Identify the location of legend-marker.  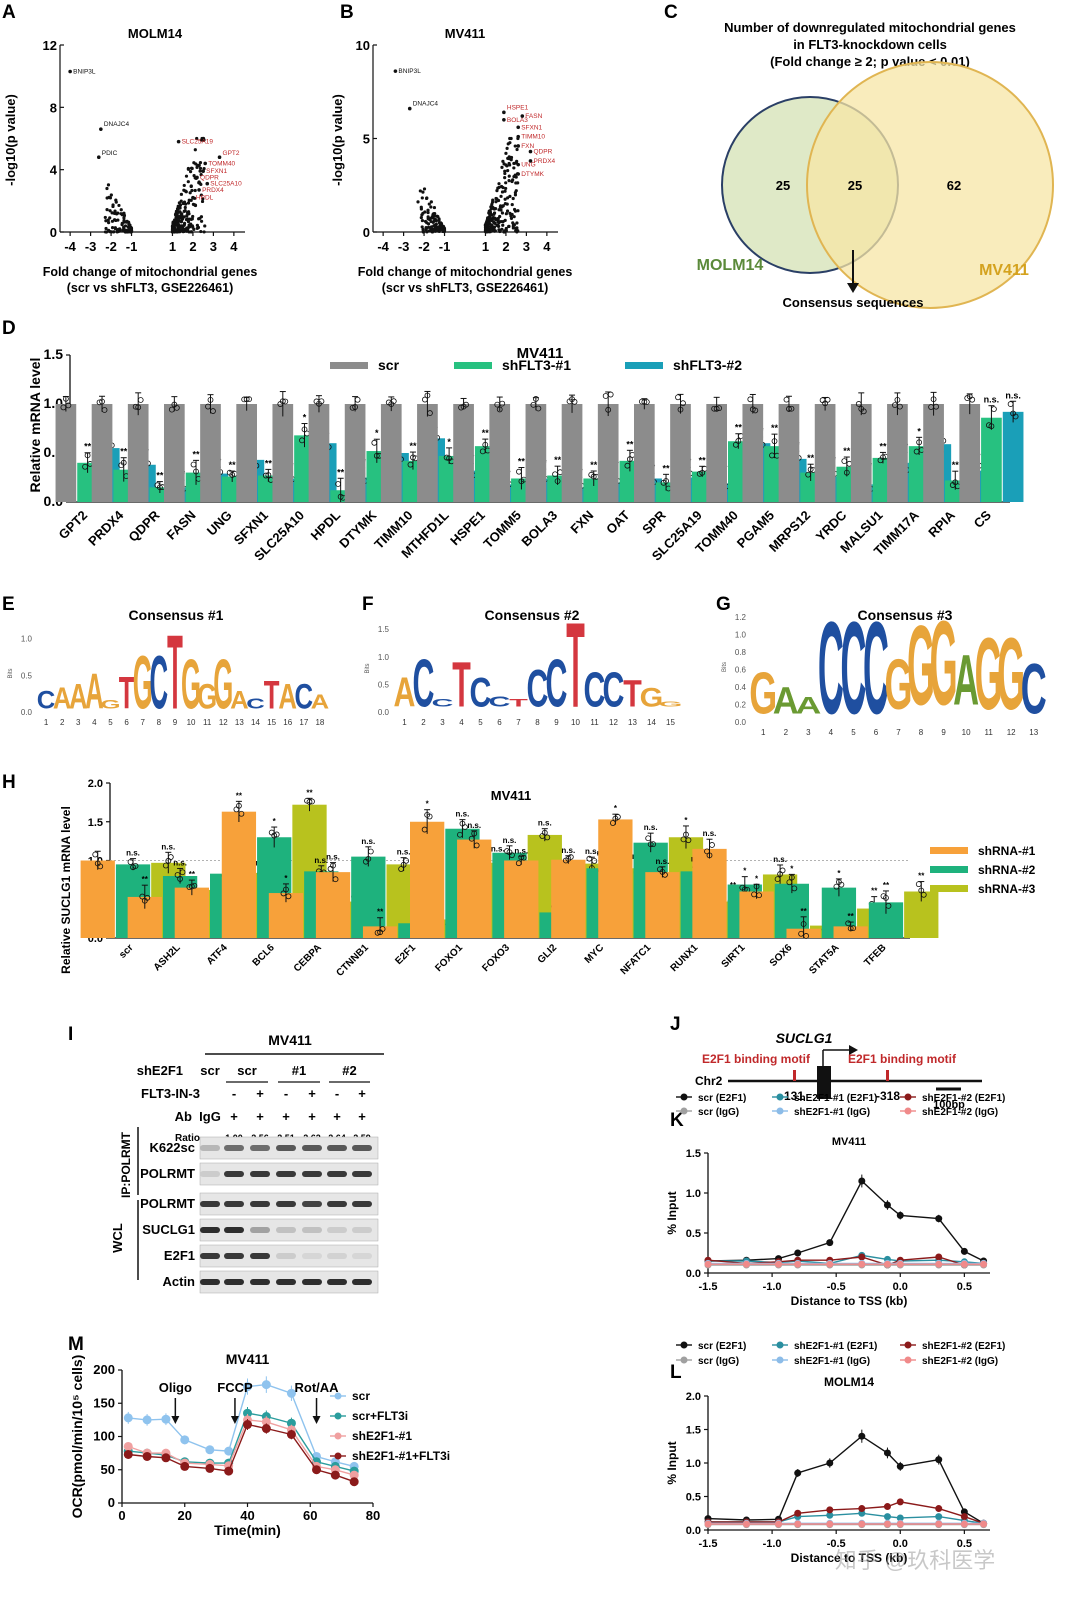
(684, 1111).